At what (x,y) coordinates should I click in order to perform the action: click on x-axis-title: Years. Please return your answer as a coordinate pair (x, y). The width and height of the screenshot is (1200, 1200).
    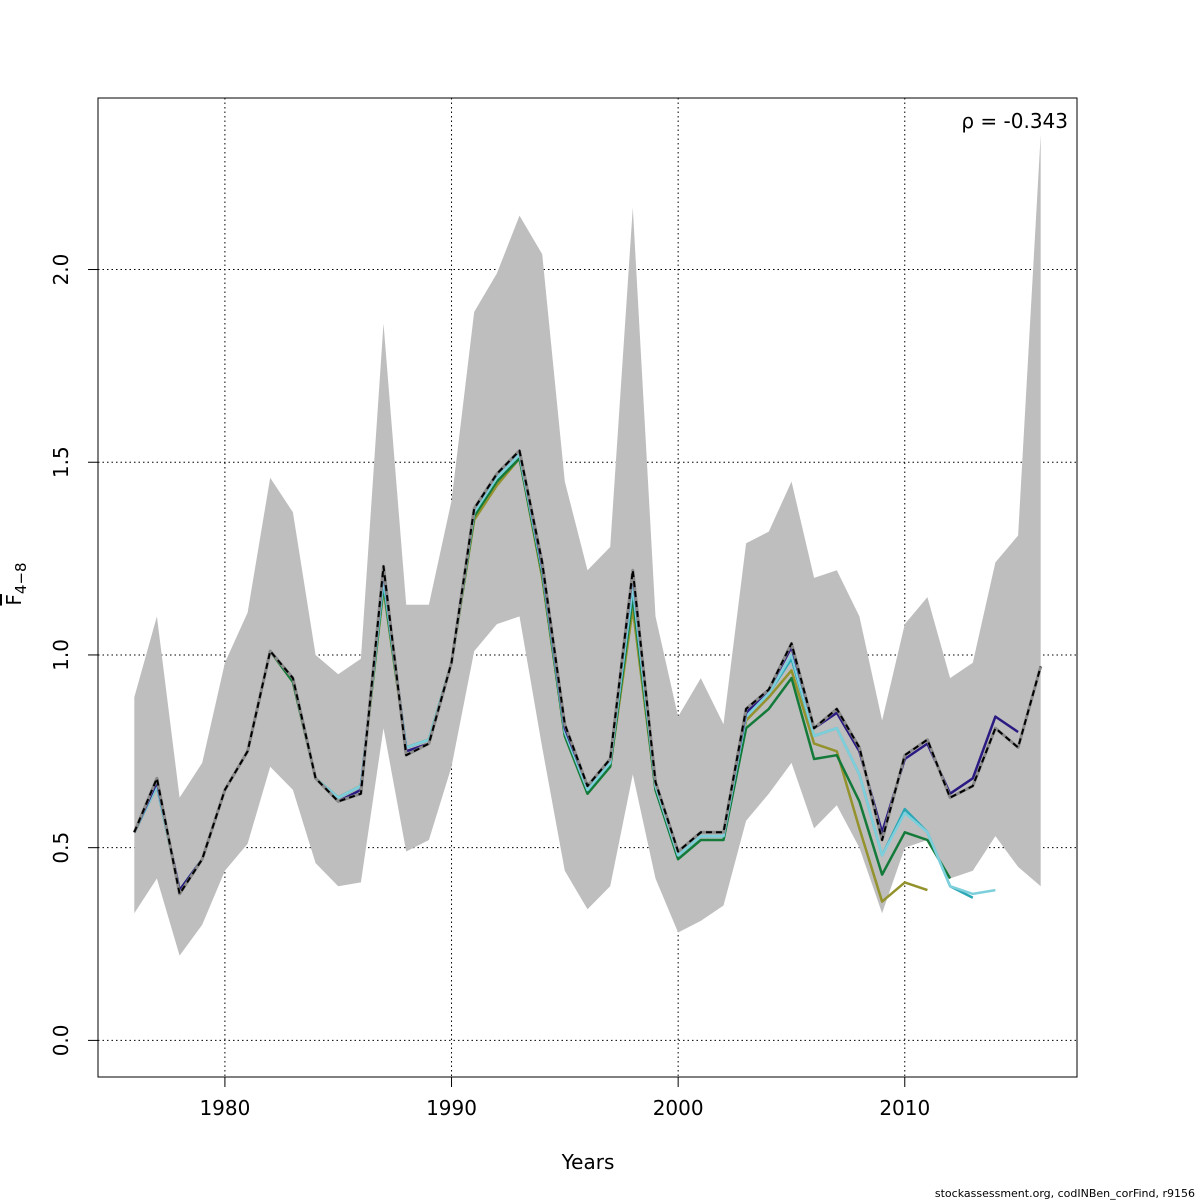
    Looking at the image, I should click on (588, 1162).